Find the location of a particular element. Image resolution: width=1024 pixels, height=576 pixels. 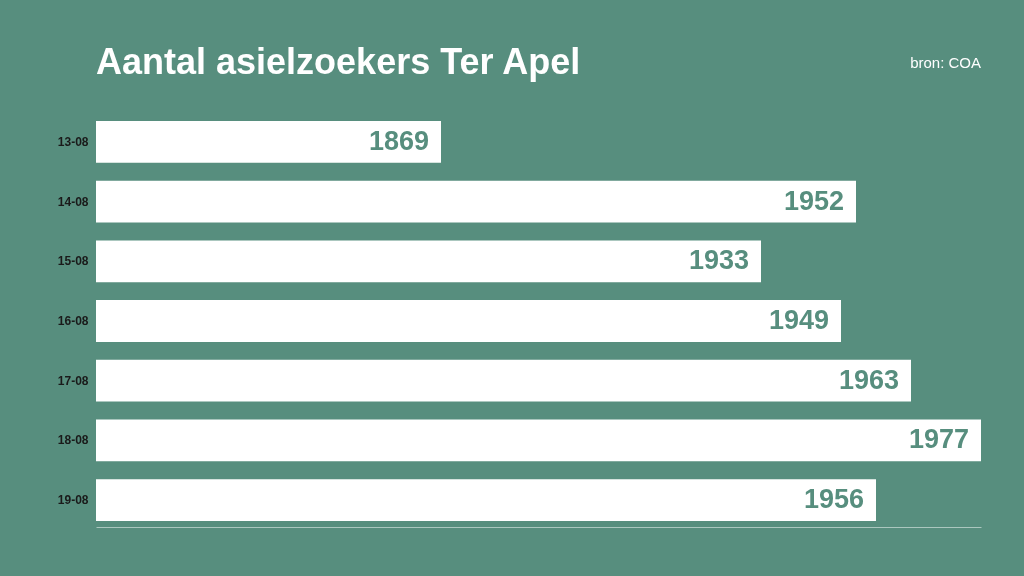

data-label: 1952 is located at coordinates (813, 200).